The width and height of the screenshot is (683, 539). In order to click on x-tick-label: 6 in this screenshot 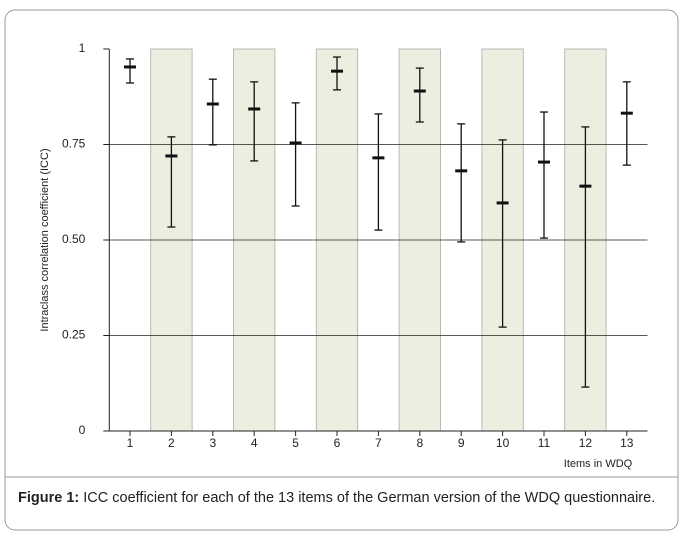, I will do `click(337, 443)`.